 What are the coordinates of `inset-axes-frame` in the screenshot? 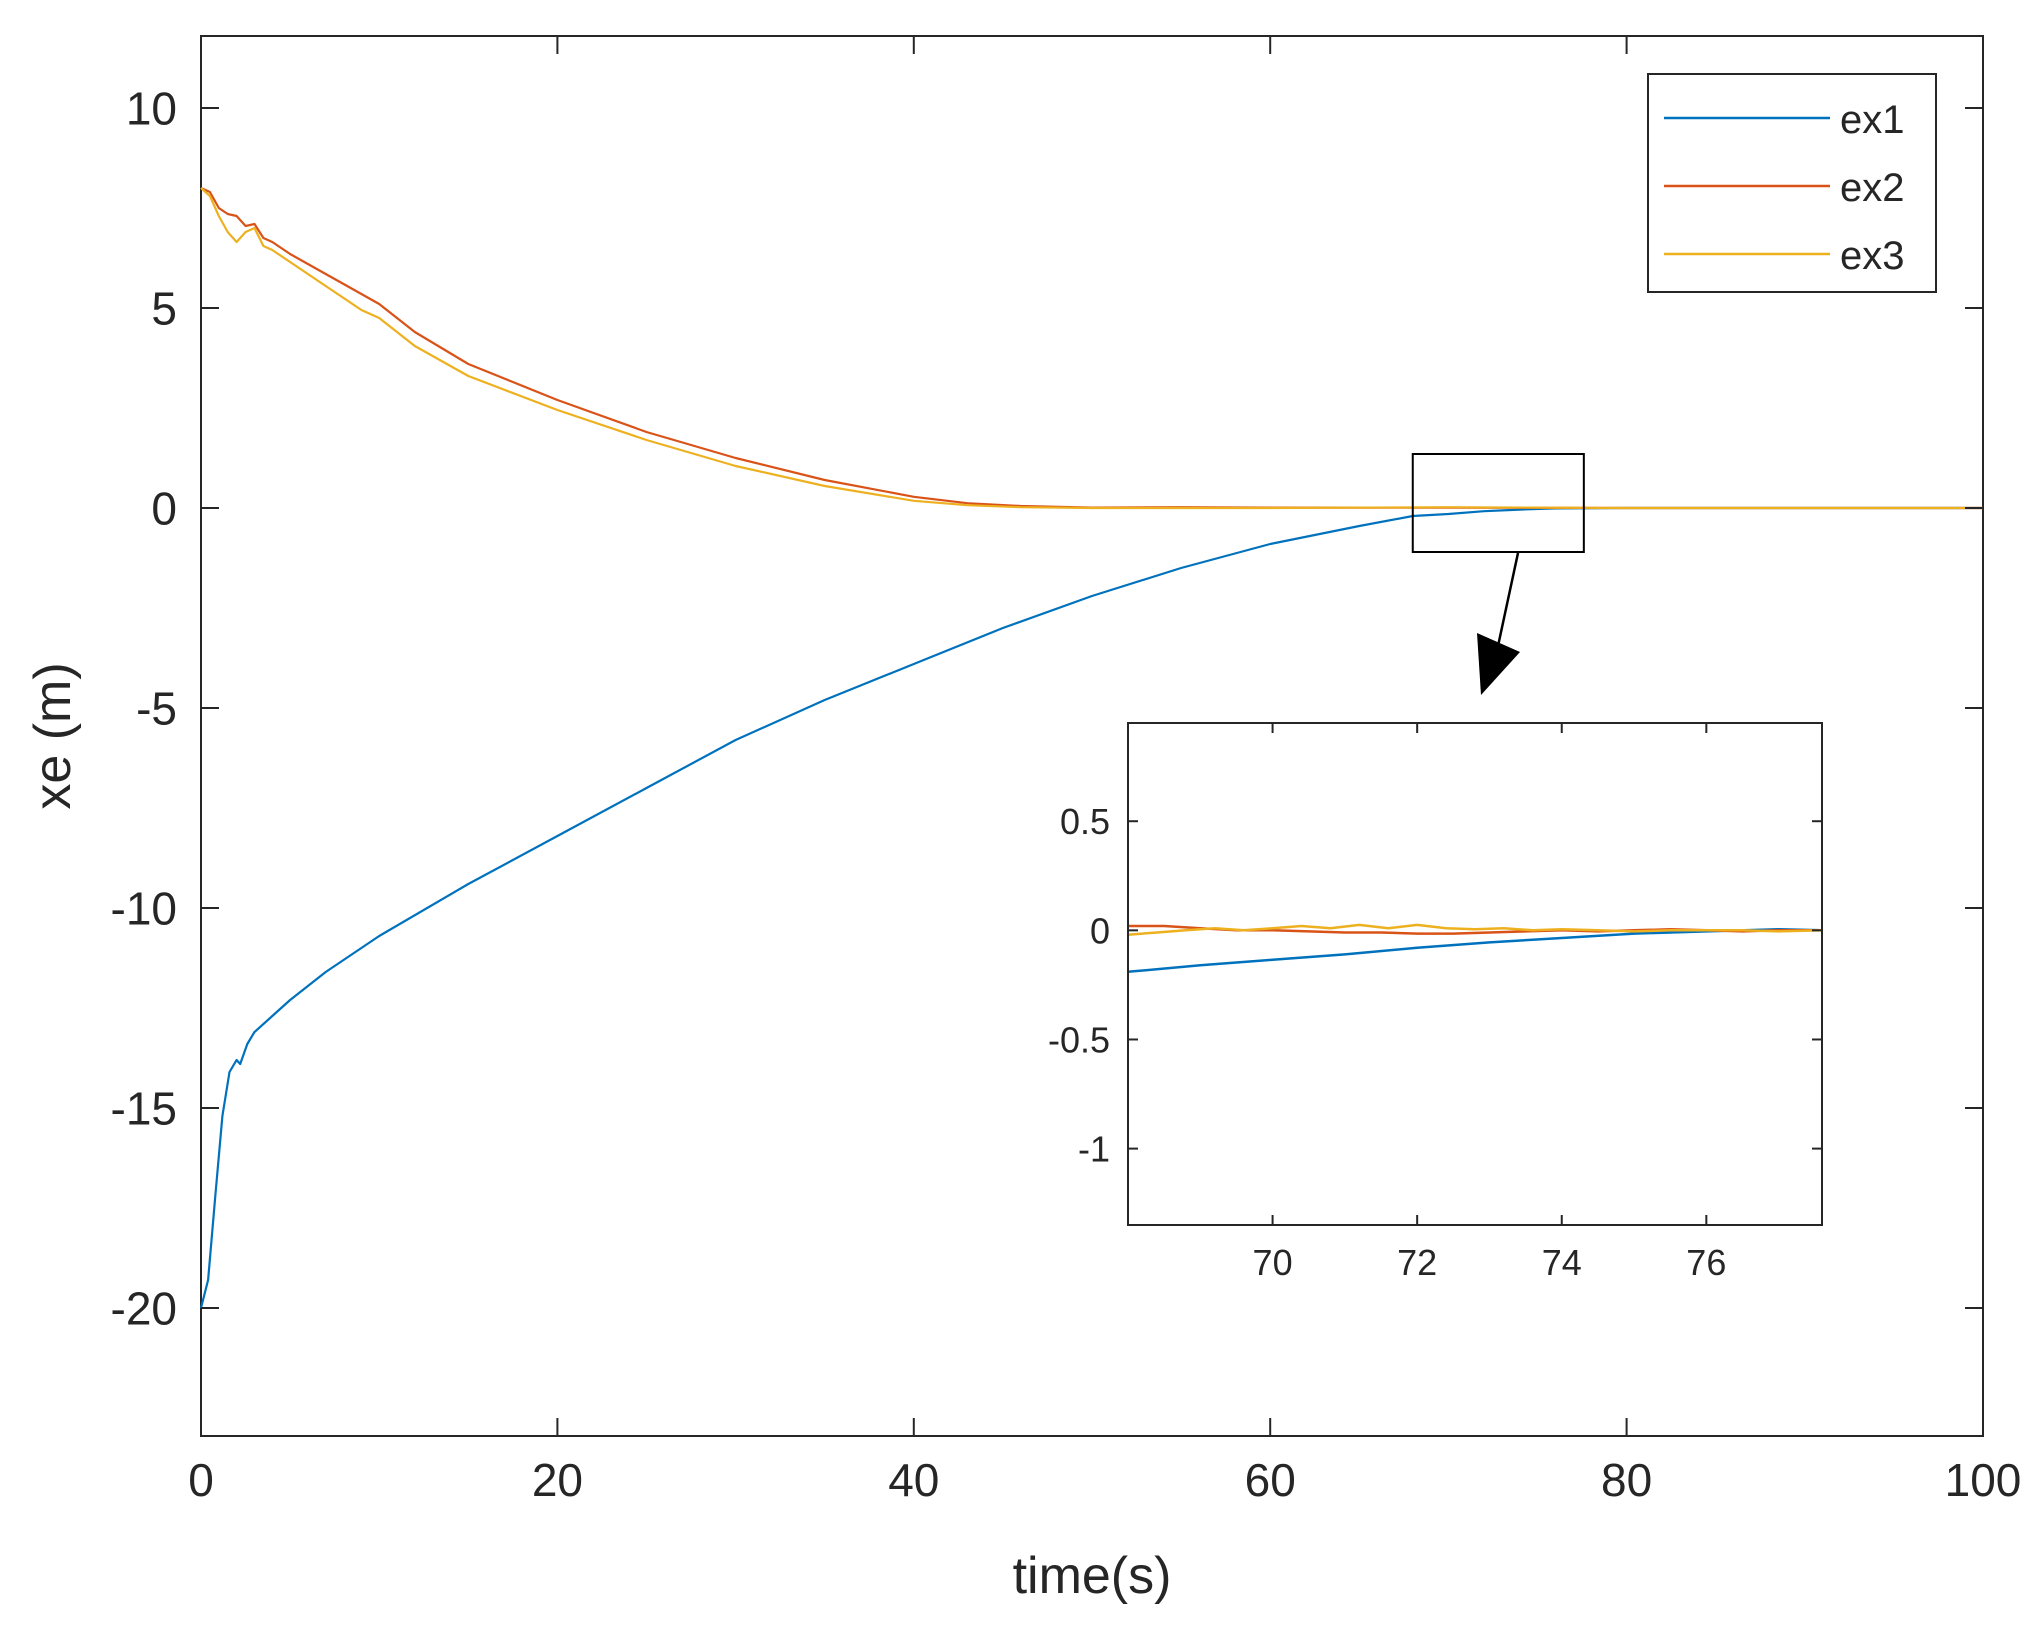 It's located at (1475, 974).